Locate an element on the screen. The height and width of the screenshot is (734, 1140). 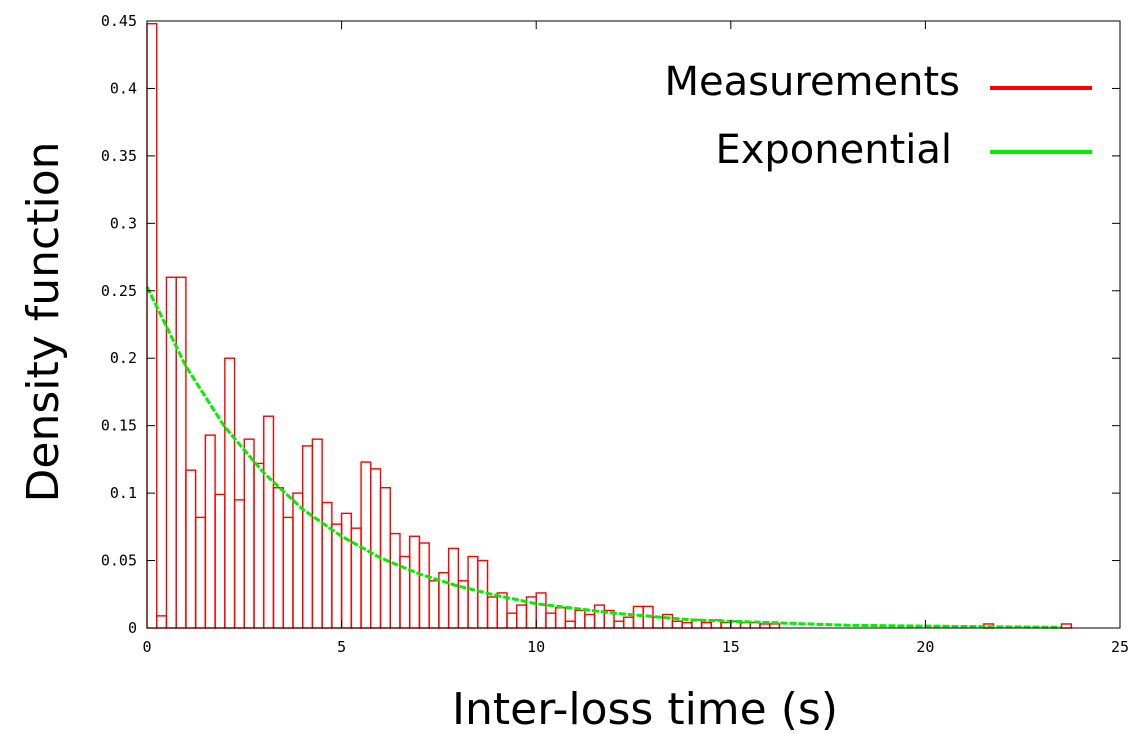
x-tick-label: 15 is located at coordinates (731, 647).